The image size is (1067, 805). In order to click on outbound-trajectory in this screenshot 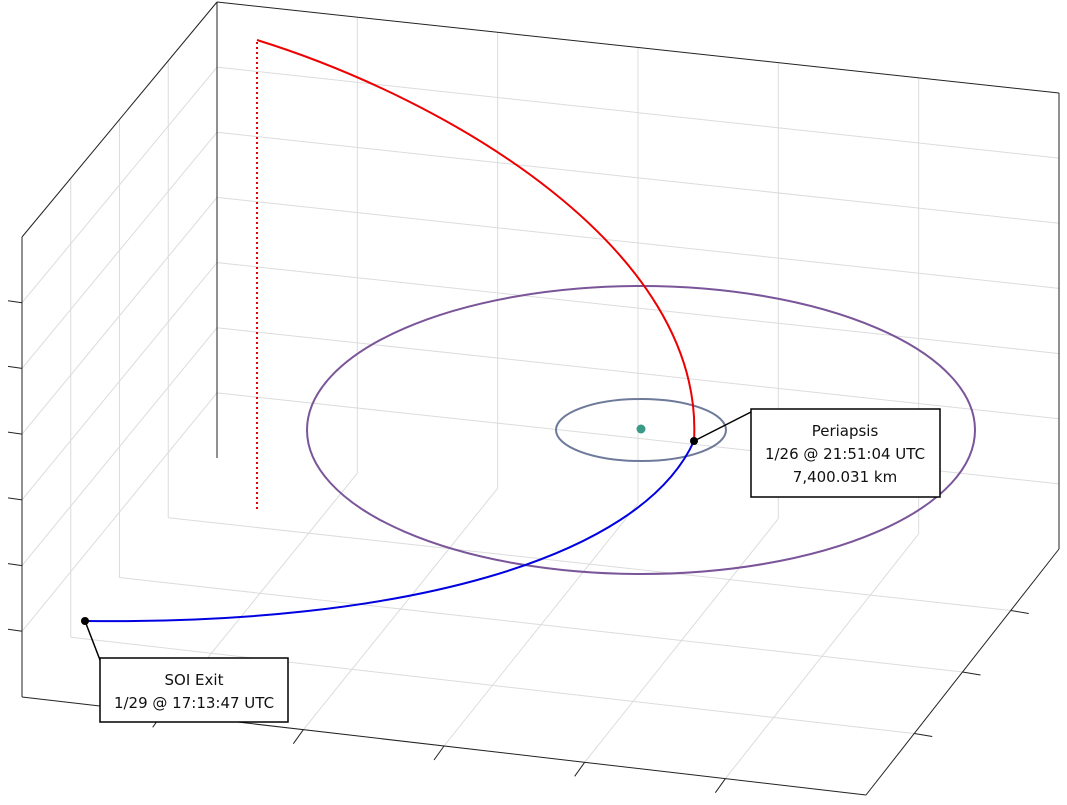, I will do `click(389, 531)`.